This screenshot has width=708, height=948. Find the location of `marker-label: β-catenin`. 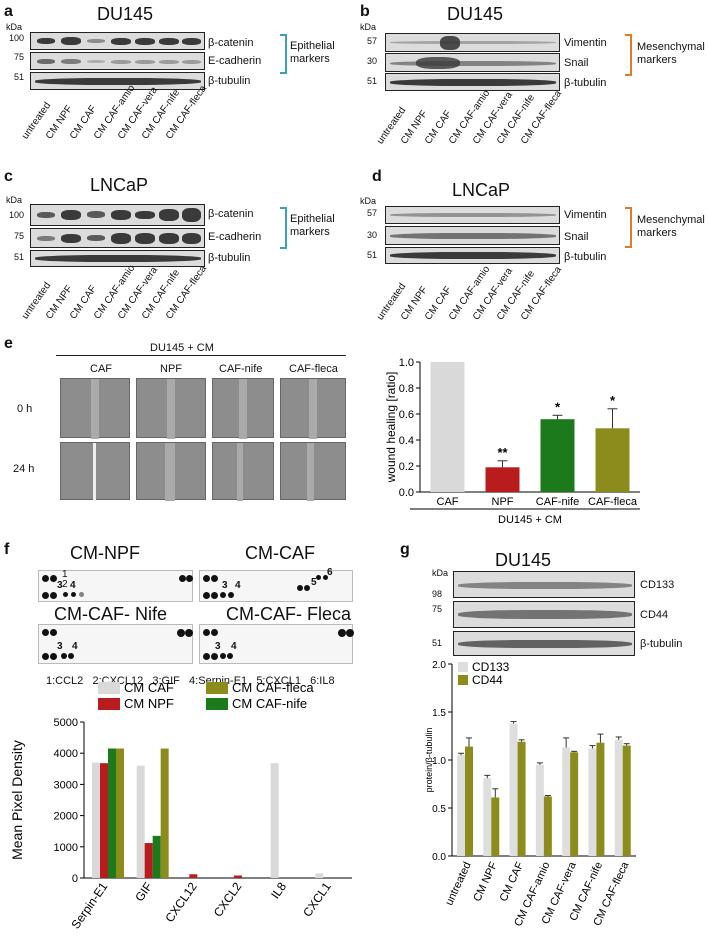

marker-label: β-catenin is located at coordinates (231, 214).